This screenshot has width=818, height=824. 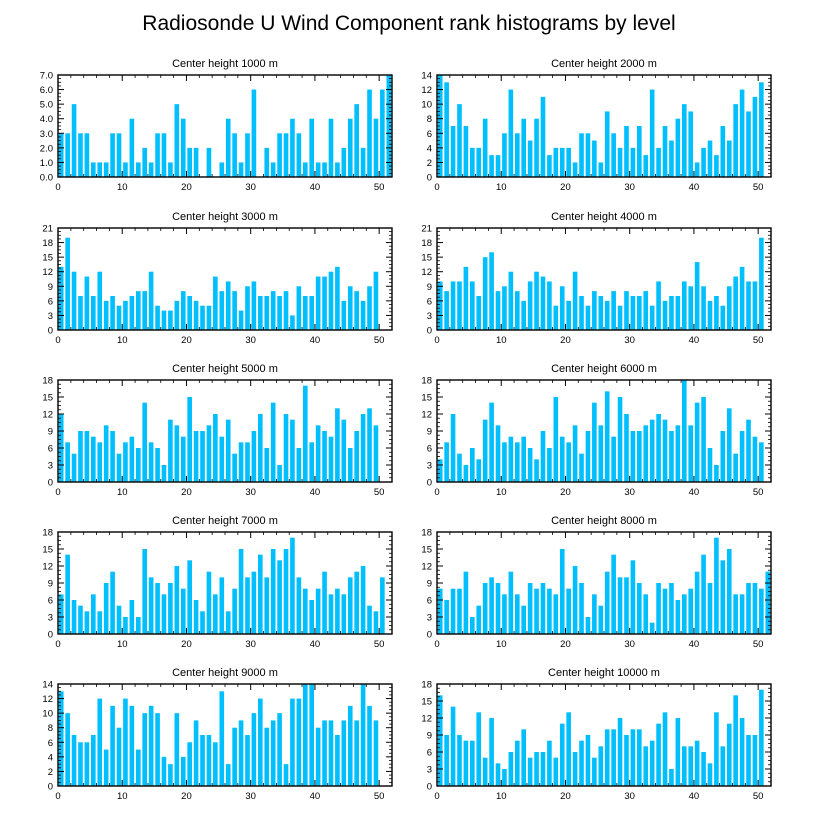 I want to click on y-tick-label: 0, so click(x=50, y=483).